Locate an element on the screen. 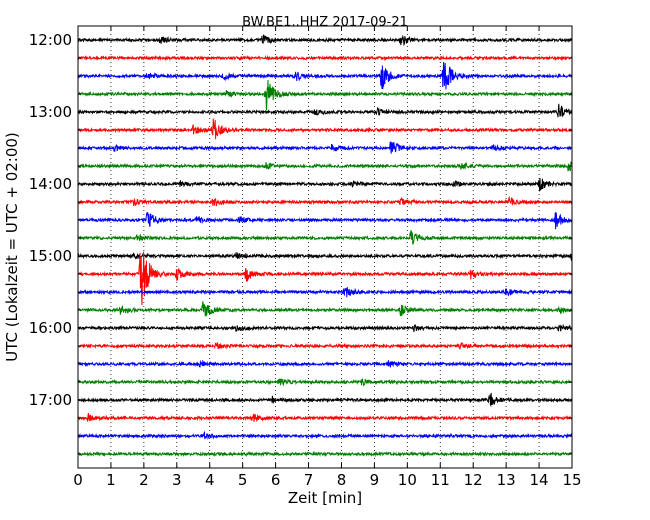  x-tick-label: 7 is located at coordinates (309, 480).